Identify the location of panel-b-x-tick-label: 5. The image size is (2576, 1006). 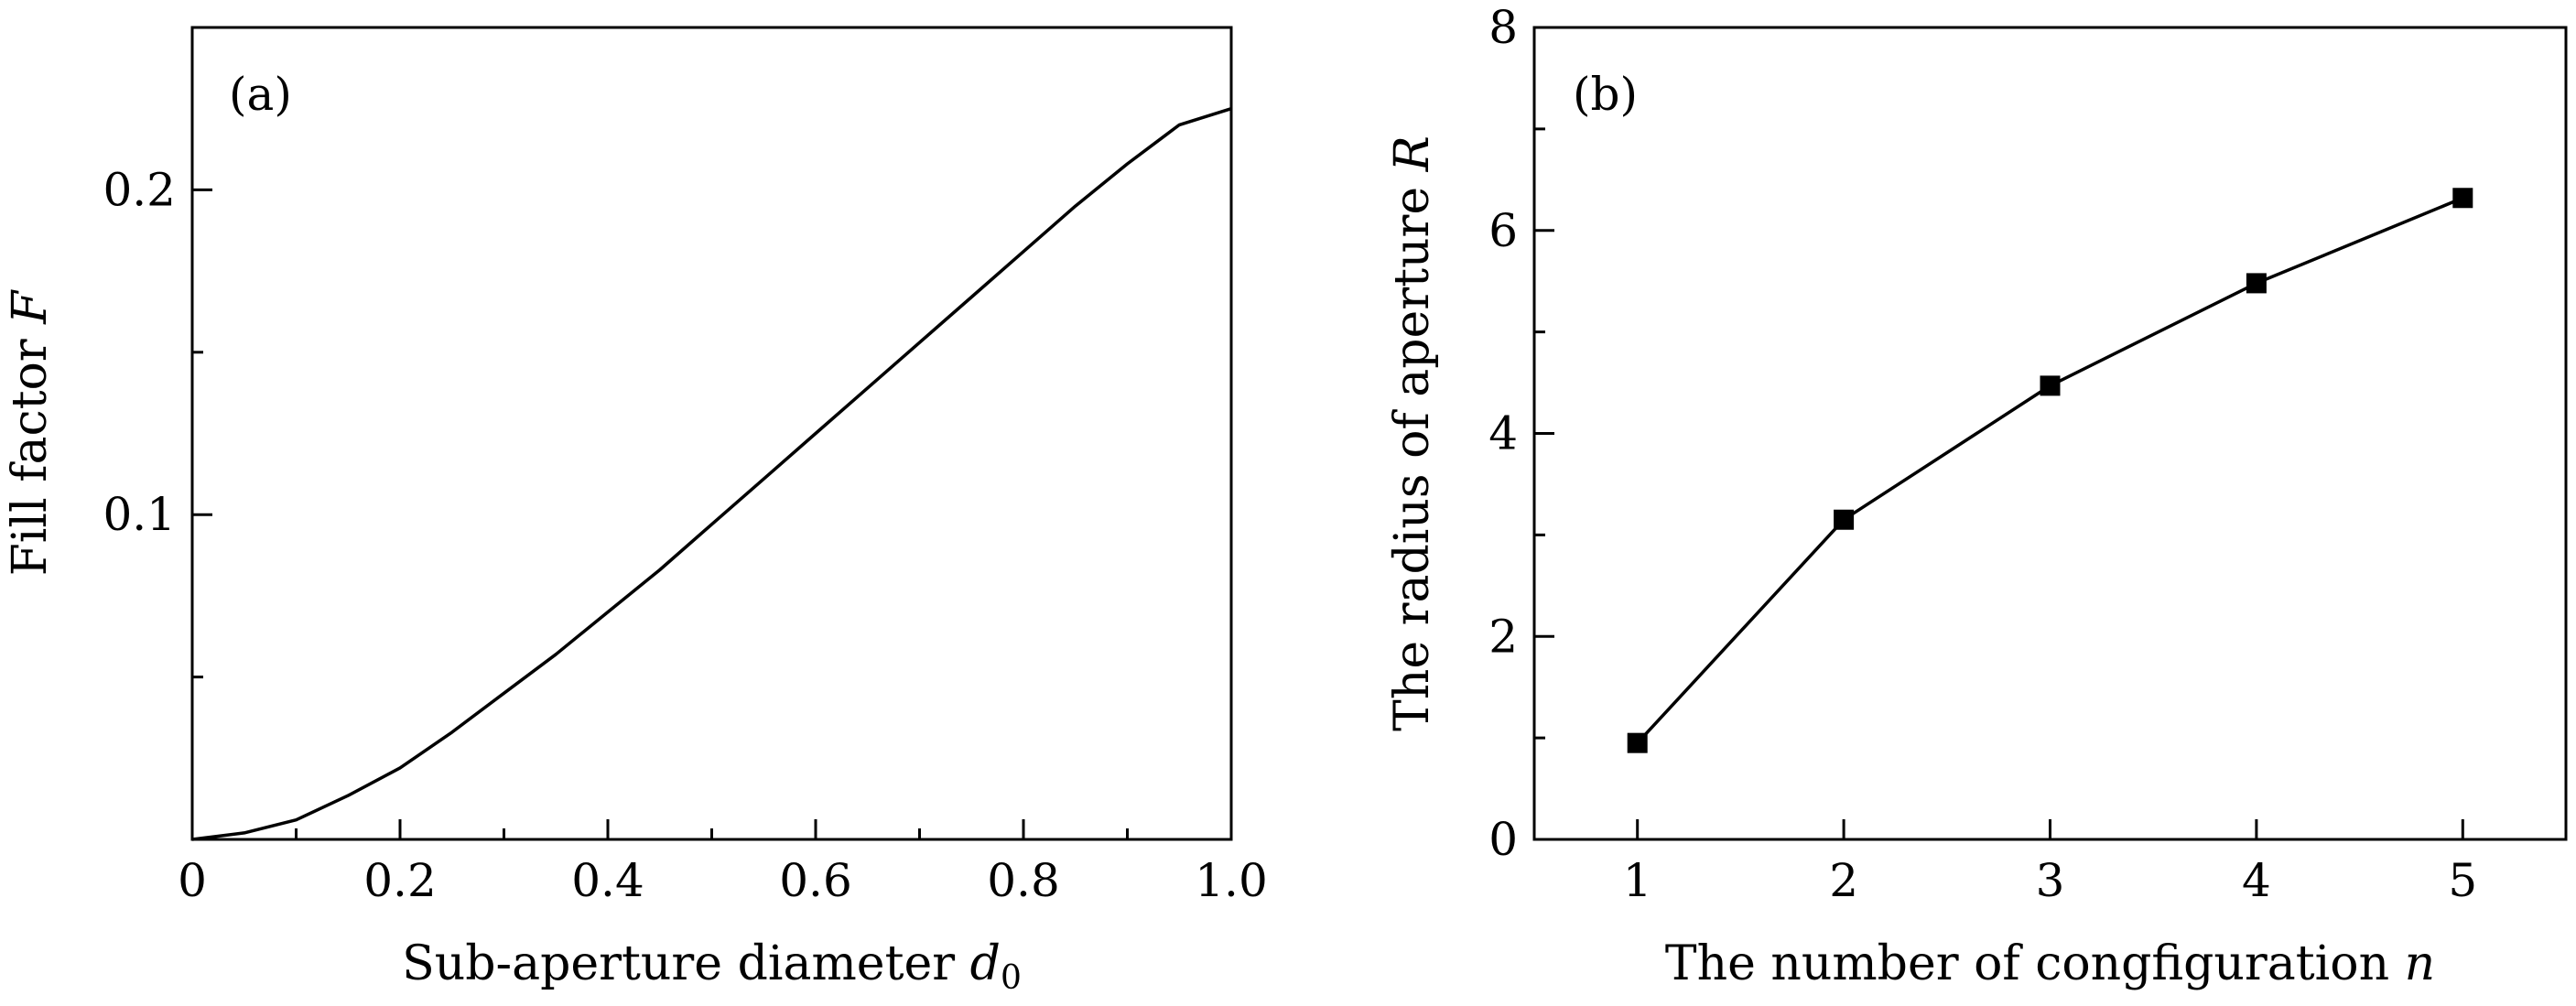
(2463, 880).